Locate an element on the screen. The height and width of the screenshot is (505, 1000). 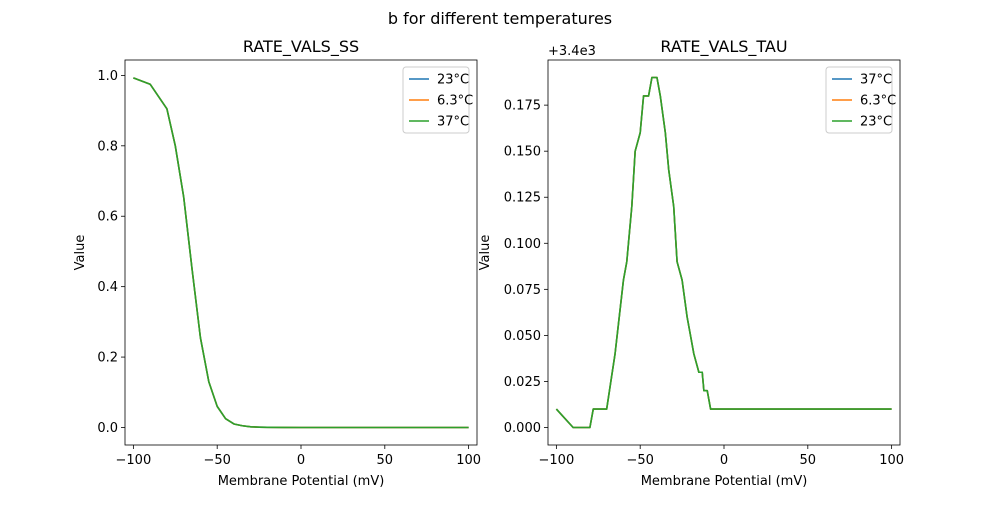
y-tick-label: 0.050 is located at coordinates (522, 336).